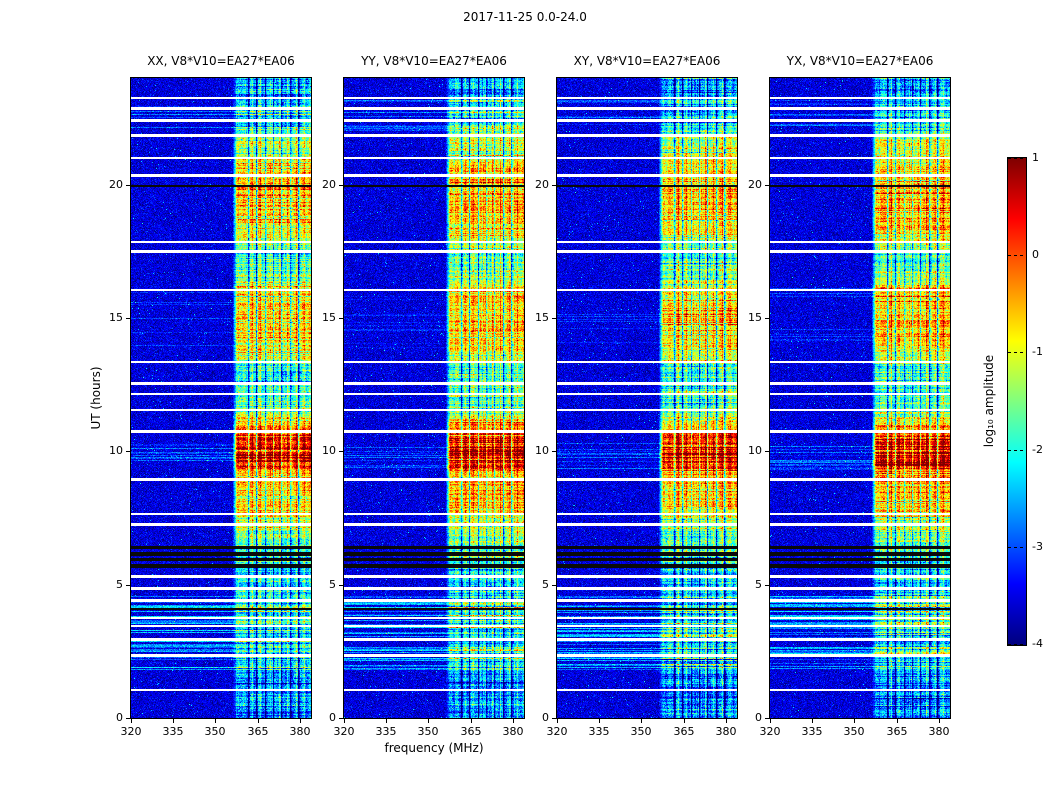  Describe the element at coordinates (525, 17) in the screenshot. I see `figure-title: 2017-11-25 0.0-24.0` at that location.